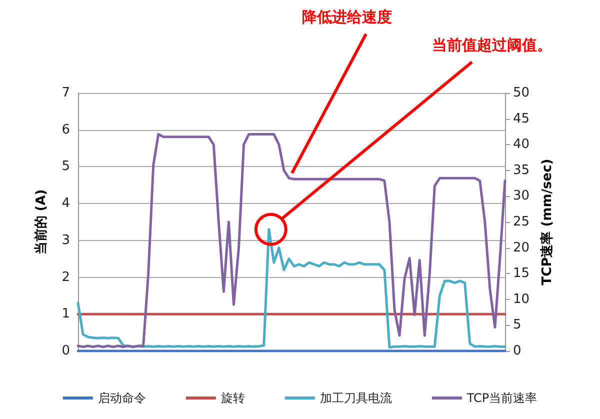 Image resolution: width=600 pixels, height=419 pixels. Describe the element at coordinates (122, 398) in the screenshot. I see `legend-label: 启动命令` at that location.